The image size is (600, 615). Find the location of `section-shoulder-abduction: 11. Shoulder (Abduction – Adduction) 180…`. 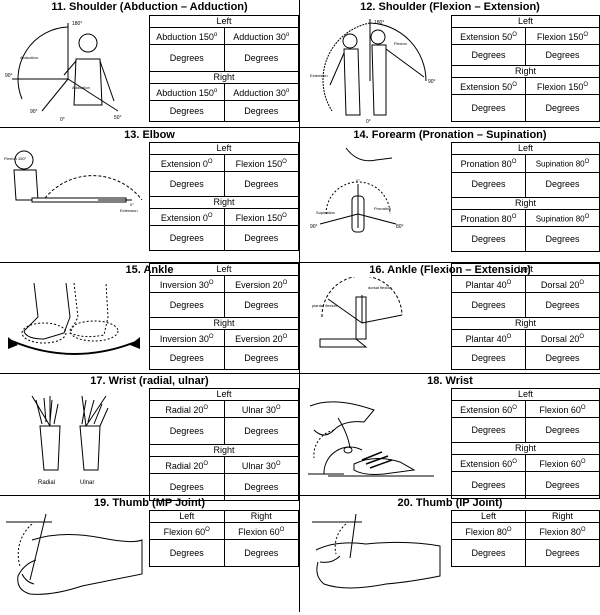

section-shoulder-abduction: 11. Shoulder (Abduction – Adduction) 180… is located at coordinates (149, 63).